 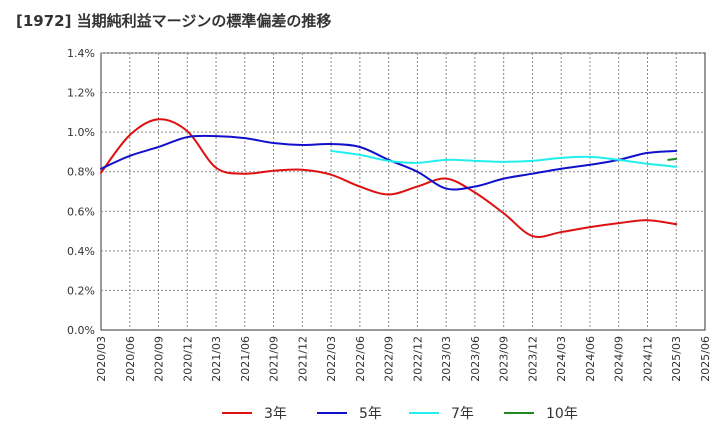 What do you see at coordinates (81, 192) in the screenshot?
I see `y-axis-ticks: 0.0% 0.2% 0.4% 0.6% 0.8% 1.0% 1.2% 1.4%` at bounding box center [81, 192].